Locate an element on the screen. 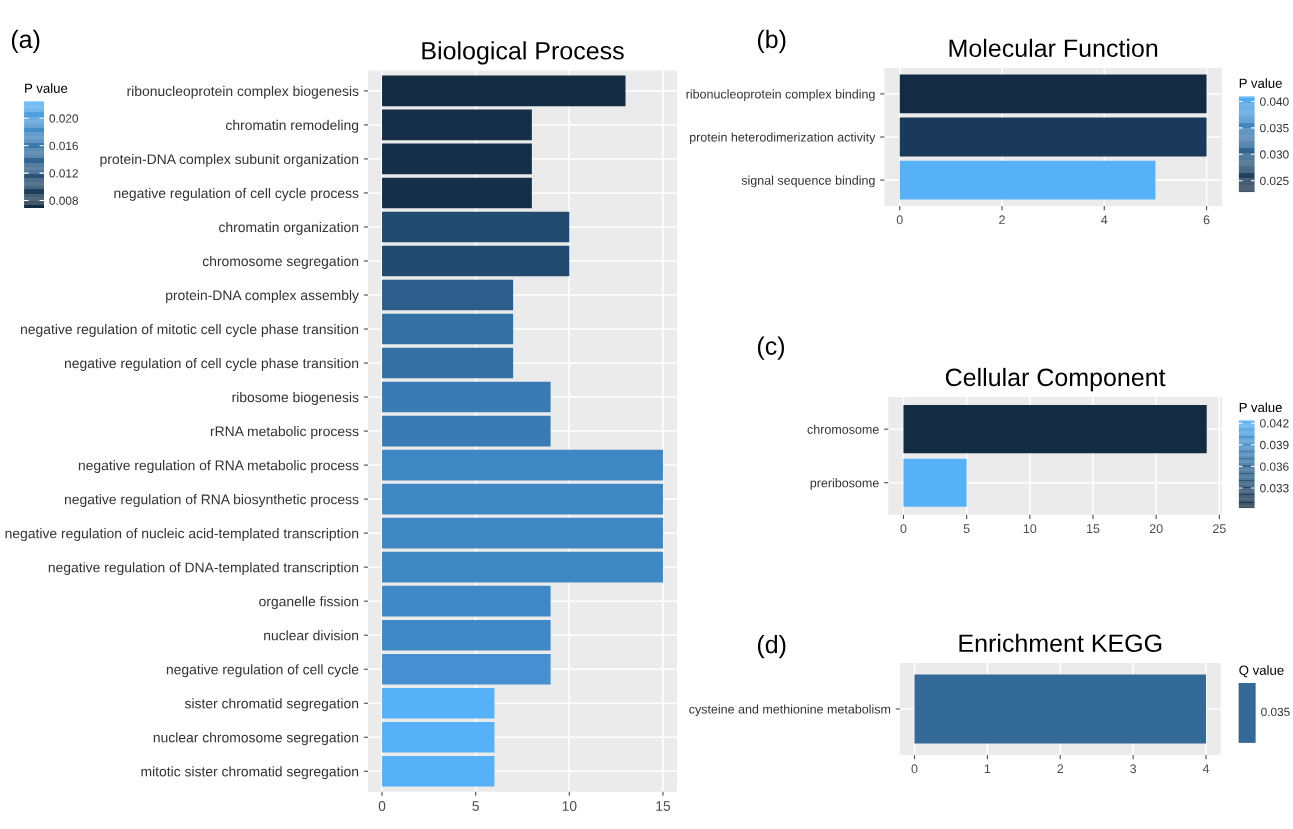 This screenshot has width=1293, height=829. color-bar-label: 0.020 is located at coordinates (64, 118).